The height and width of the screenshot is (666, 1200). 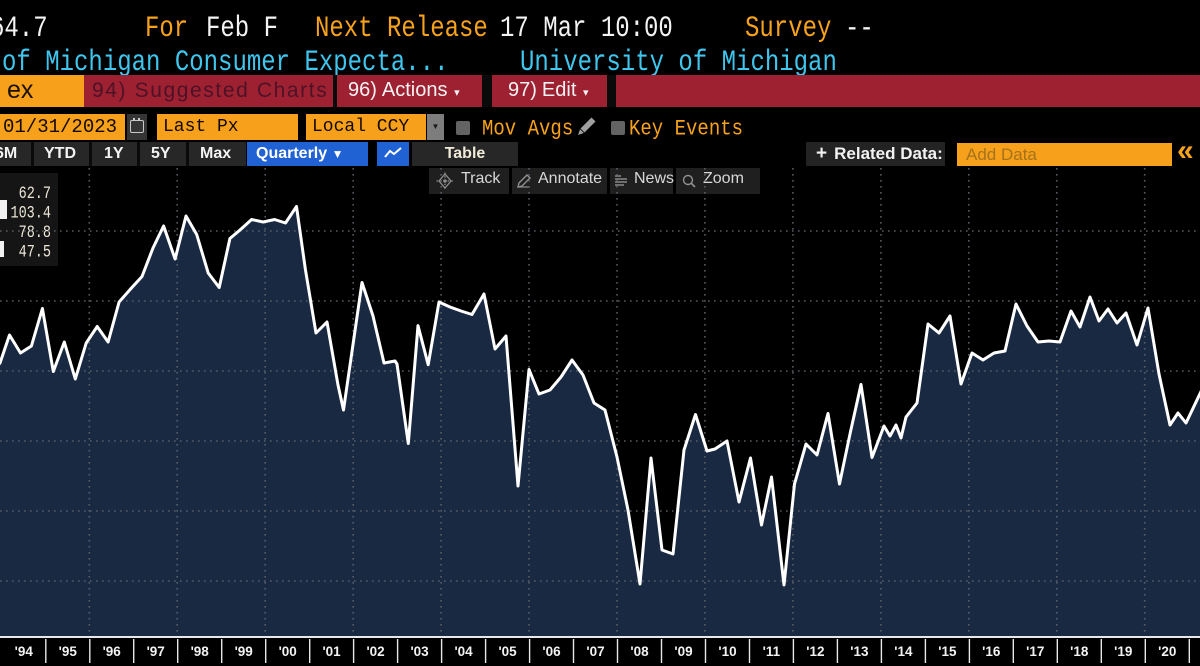 I want to click on svg-text: '03, so click(x=419, y=651).